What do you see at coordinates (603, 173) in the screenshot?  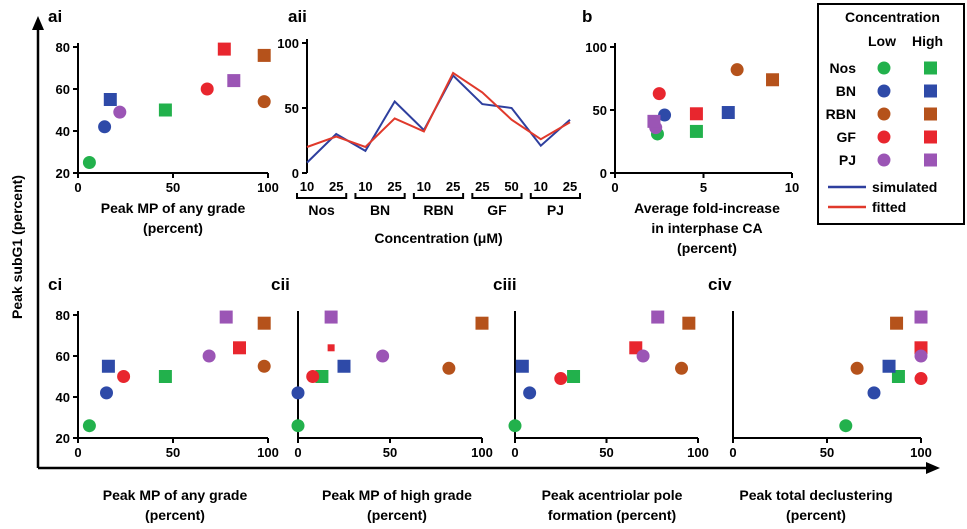 I see `y-tick-label-b: 0` at bounding box center [603, 173].